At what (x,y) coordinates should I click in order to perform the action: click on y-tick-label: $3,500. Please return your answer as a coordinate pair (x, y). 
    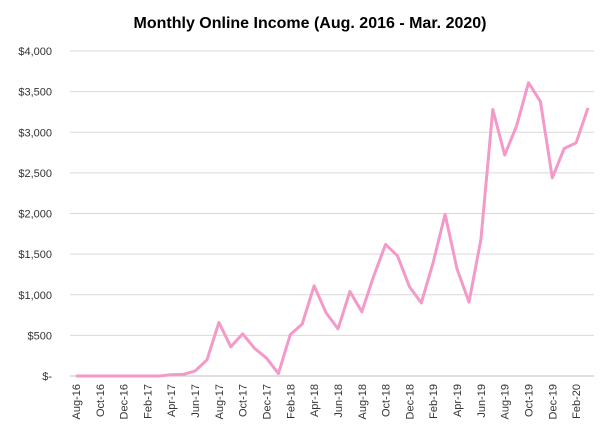
    Looking at the image, I should click on (35, 93).